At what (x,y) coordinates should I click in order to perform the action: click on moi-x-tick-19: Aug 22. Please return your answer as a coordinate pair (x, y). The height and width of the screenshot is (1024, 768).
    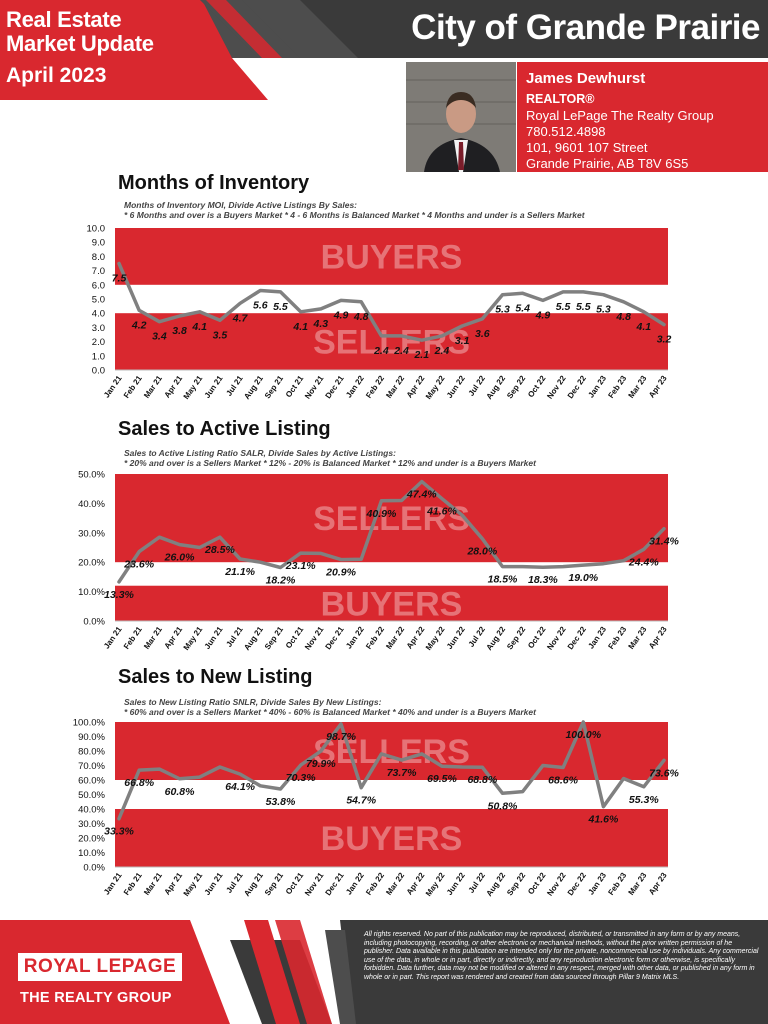
    Looking at the image, I should click on (495, 387).